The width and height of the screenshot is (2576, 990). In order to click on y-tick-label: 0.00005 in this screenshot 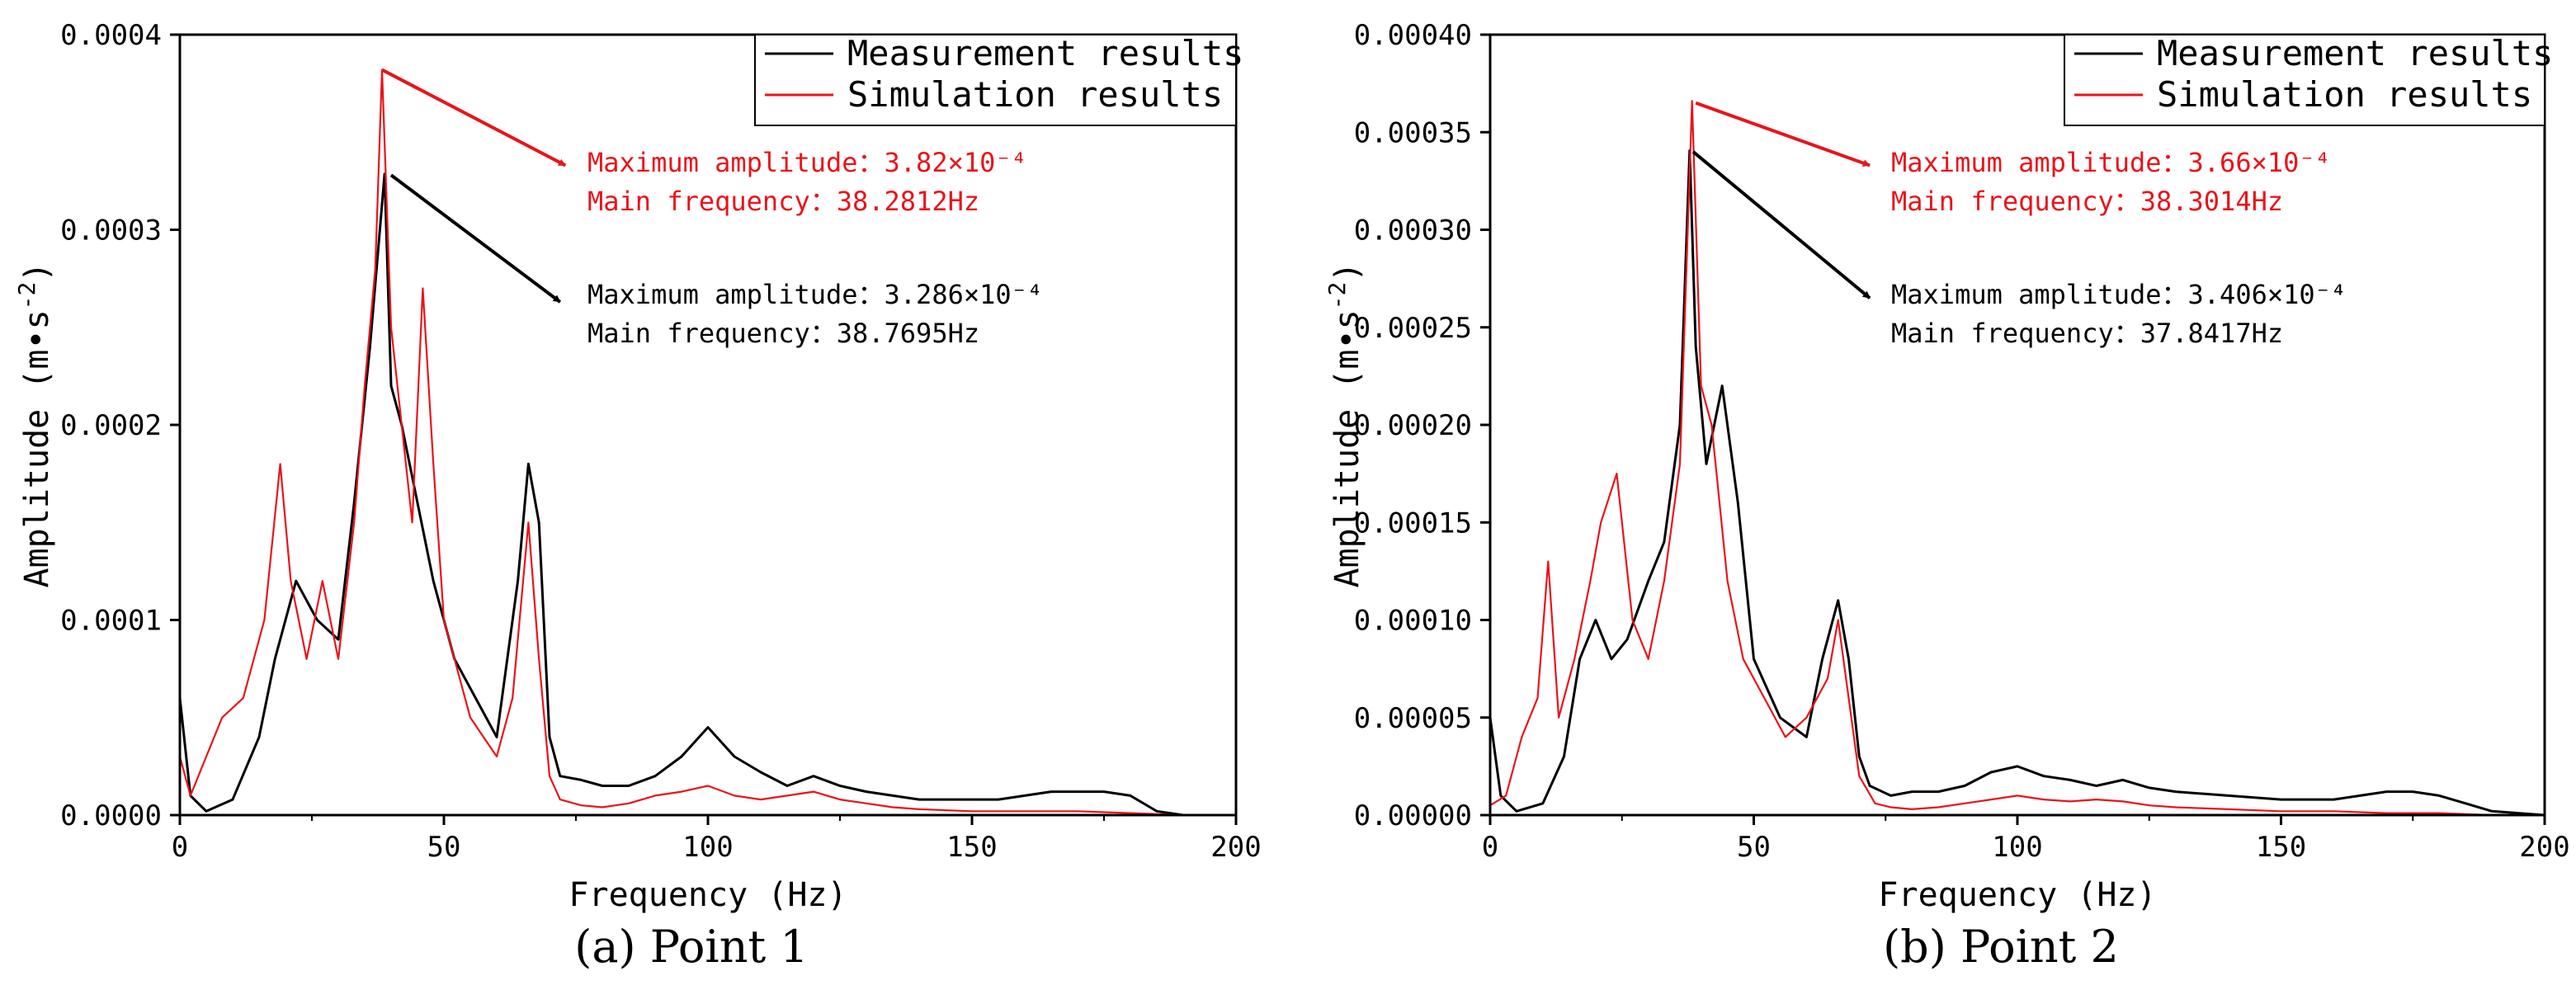, I will do `click(1413, 718)`.